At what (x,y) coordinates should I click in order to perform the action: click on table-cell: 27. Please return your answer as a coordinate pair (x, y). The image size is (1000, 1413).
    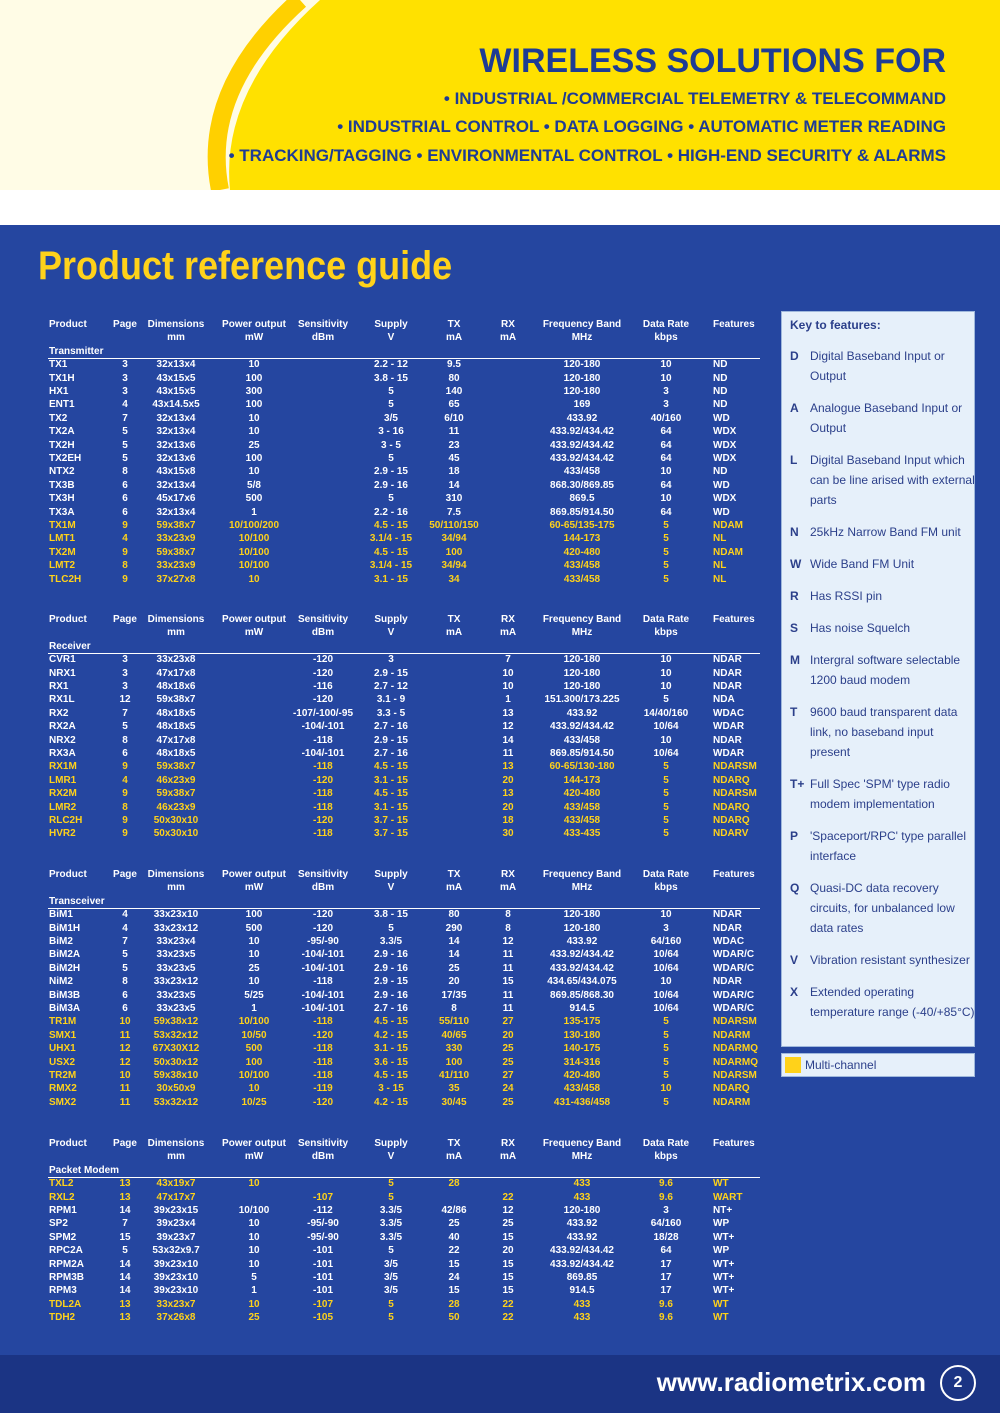
    Looking at the image, I should click on (508, 1075).